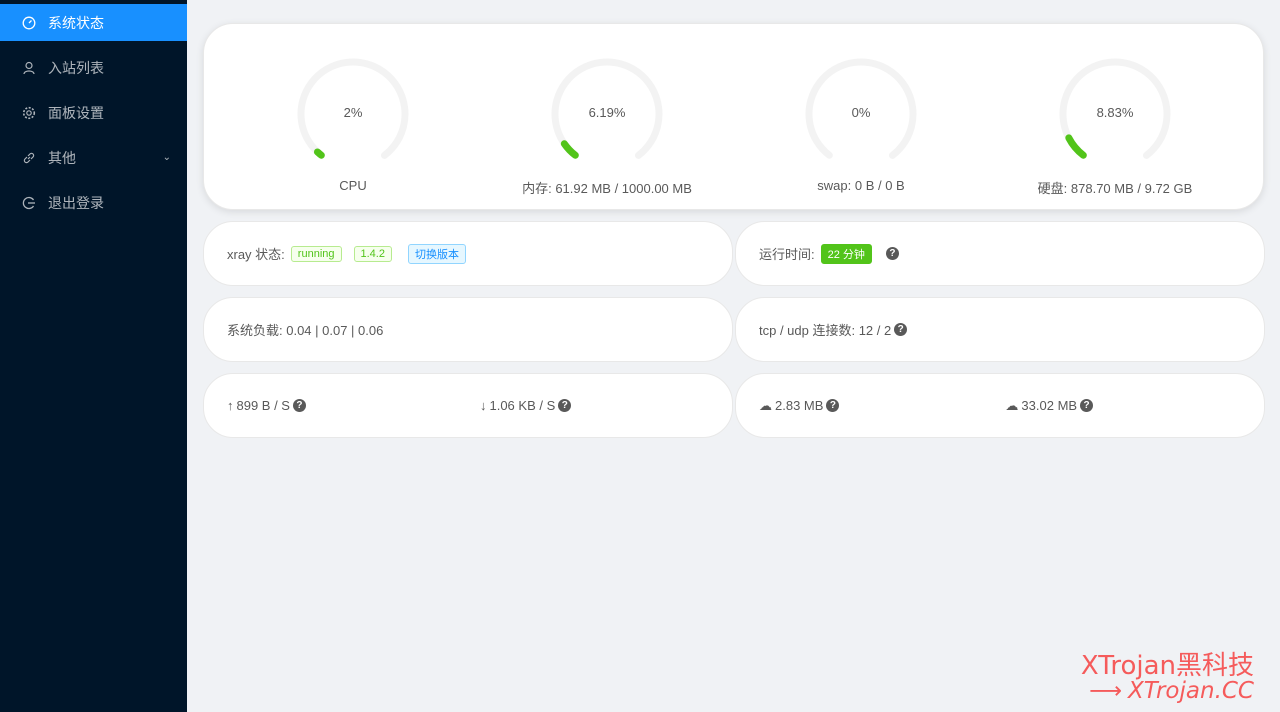 Image resolution: width=1280 pixels, height=712 pixels. I want to click on upload-speed: 899 B / S, so click(263, 405).